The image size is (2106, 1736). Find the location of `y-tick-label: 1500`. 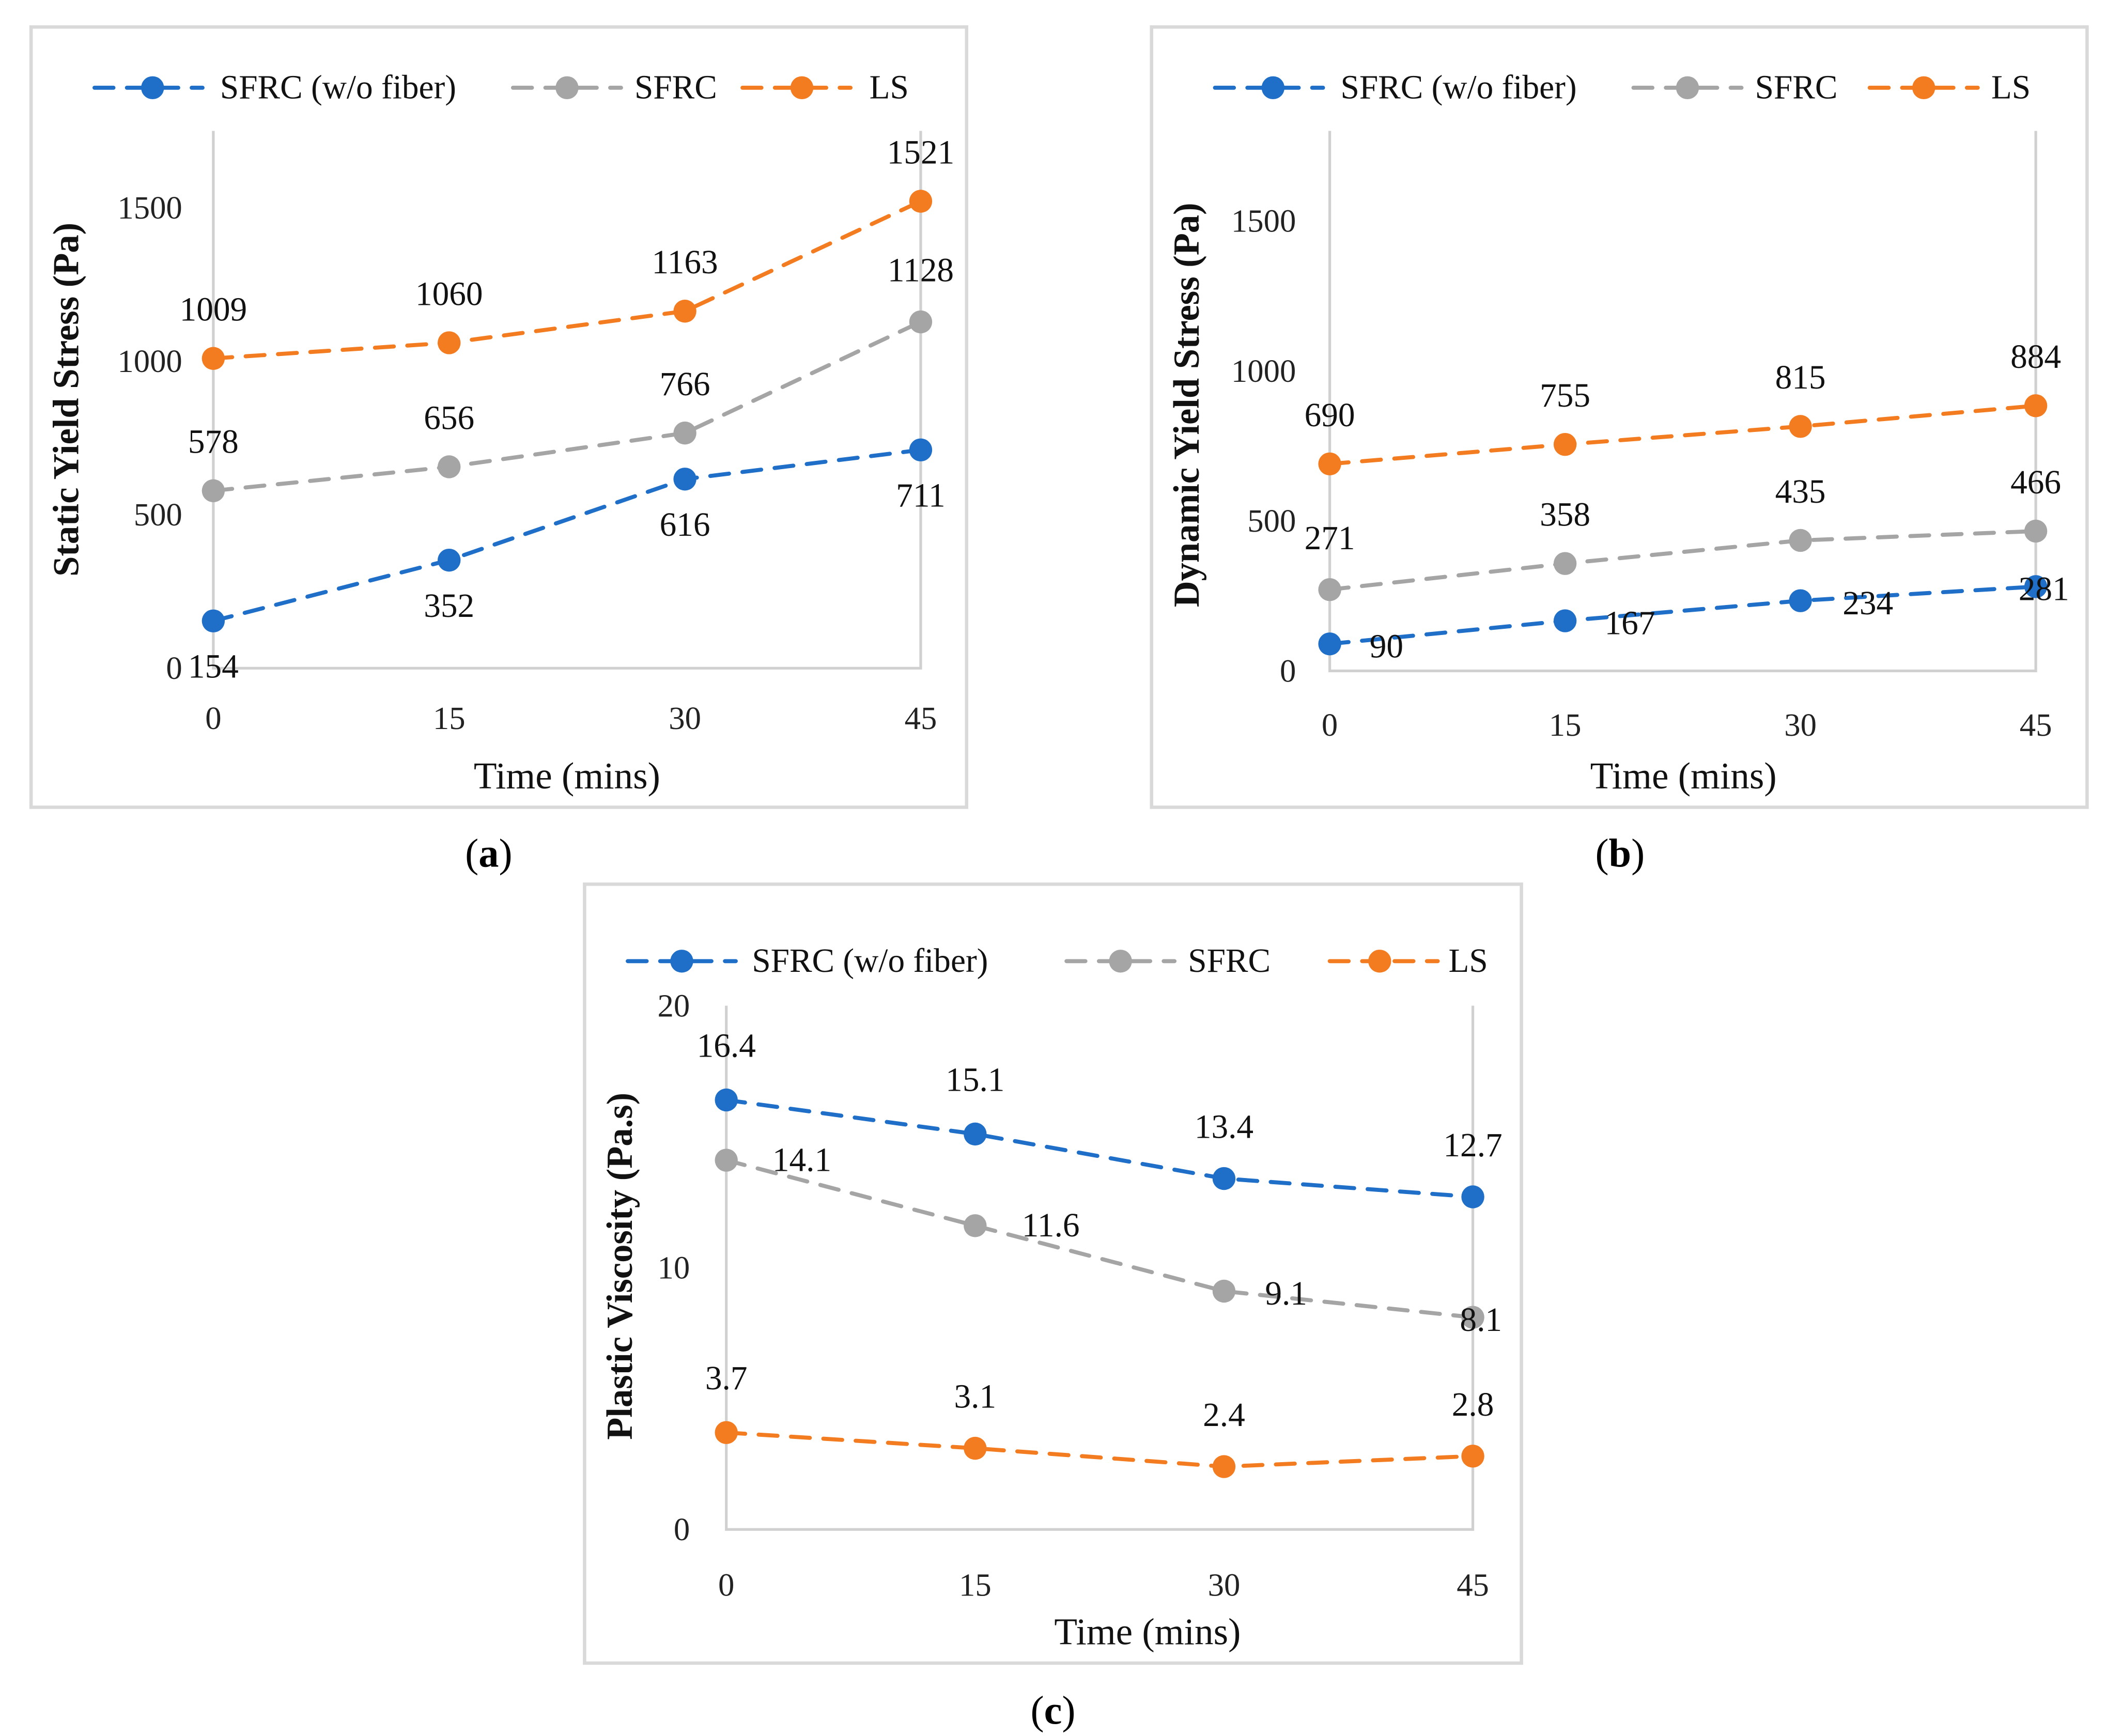

y-tick-label: 1500 is located at coordinates (149, 208).